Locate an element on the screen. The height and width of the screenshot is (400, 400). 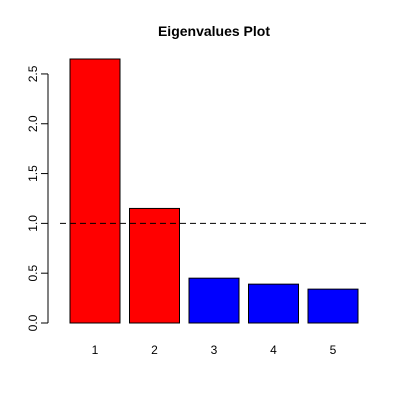
y-tick-label: 0.5 is located at coordinates (33, 273).